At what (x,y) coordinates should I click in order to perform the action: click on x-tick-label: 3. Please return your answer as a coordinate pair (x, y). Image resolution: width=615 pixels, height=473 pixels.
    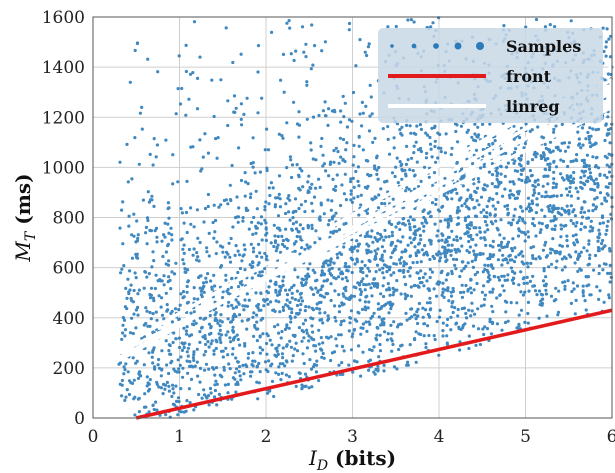
    Looking at the image, I should click on (352, 437).